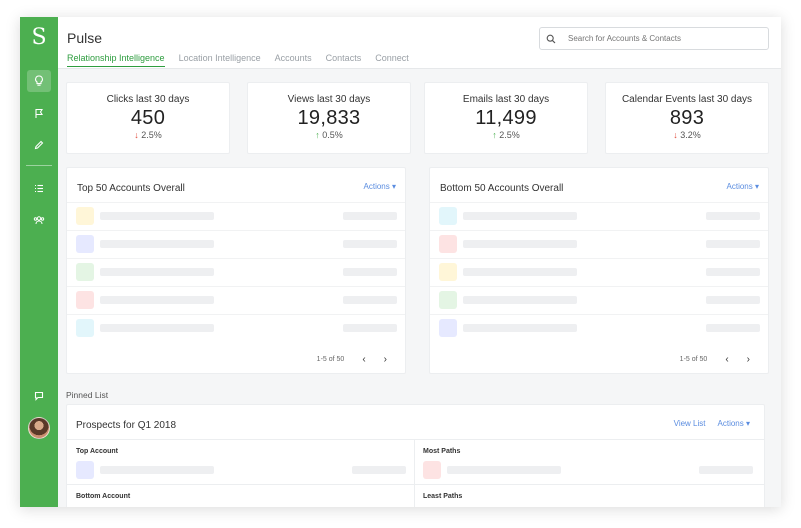 This screenshot has height=528, width=801. What do you see at coordinates (39, 428) in the screenshot?
I see `user-avatar` at bounding box center [39, 428].